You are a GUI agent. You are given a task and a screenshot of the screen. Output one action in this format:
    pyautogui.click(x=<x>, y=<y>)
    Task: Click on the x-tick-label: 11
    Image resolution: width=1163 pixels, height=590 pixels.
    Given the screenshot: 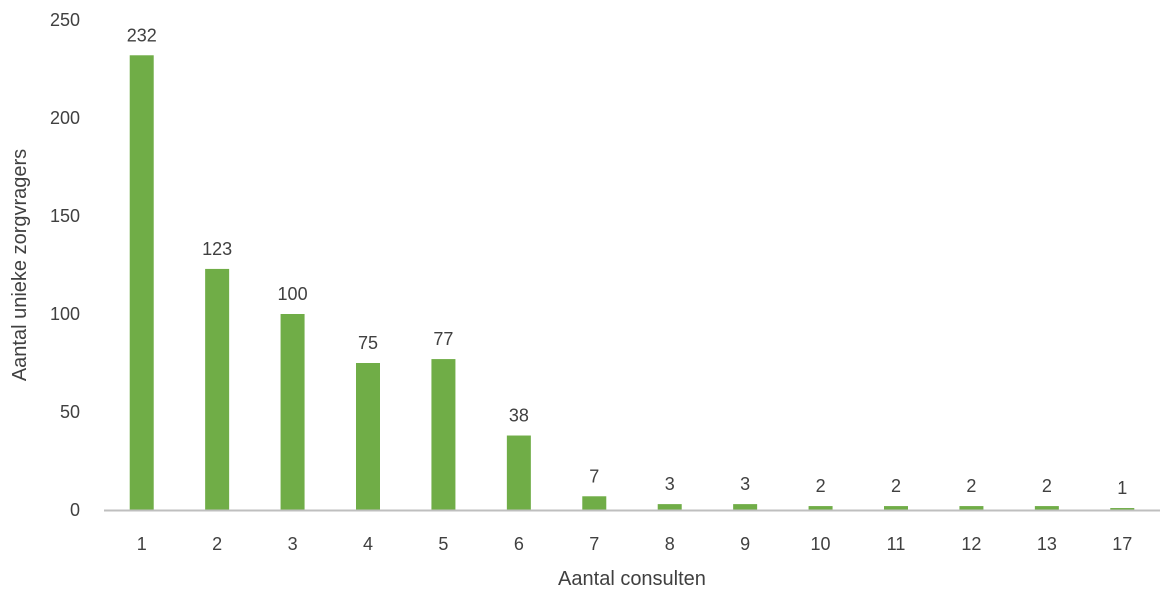 What is the action you would take?
    pyautogui.click(x=896, y=544)
    